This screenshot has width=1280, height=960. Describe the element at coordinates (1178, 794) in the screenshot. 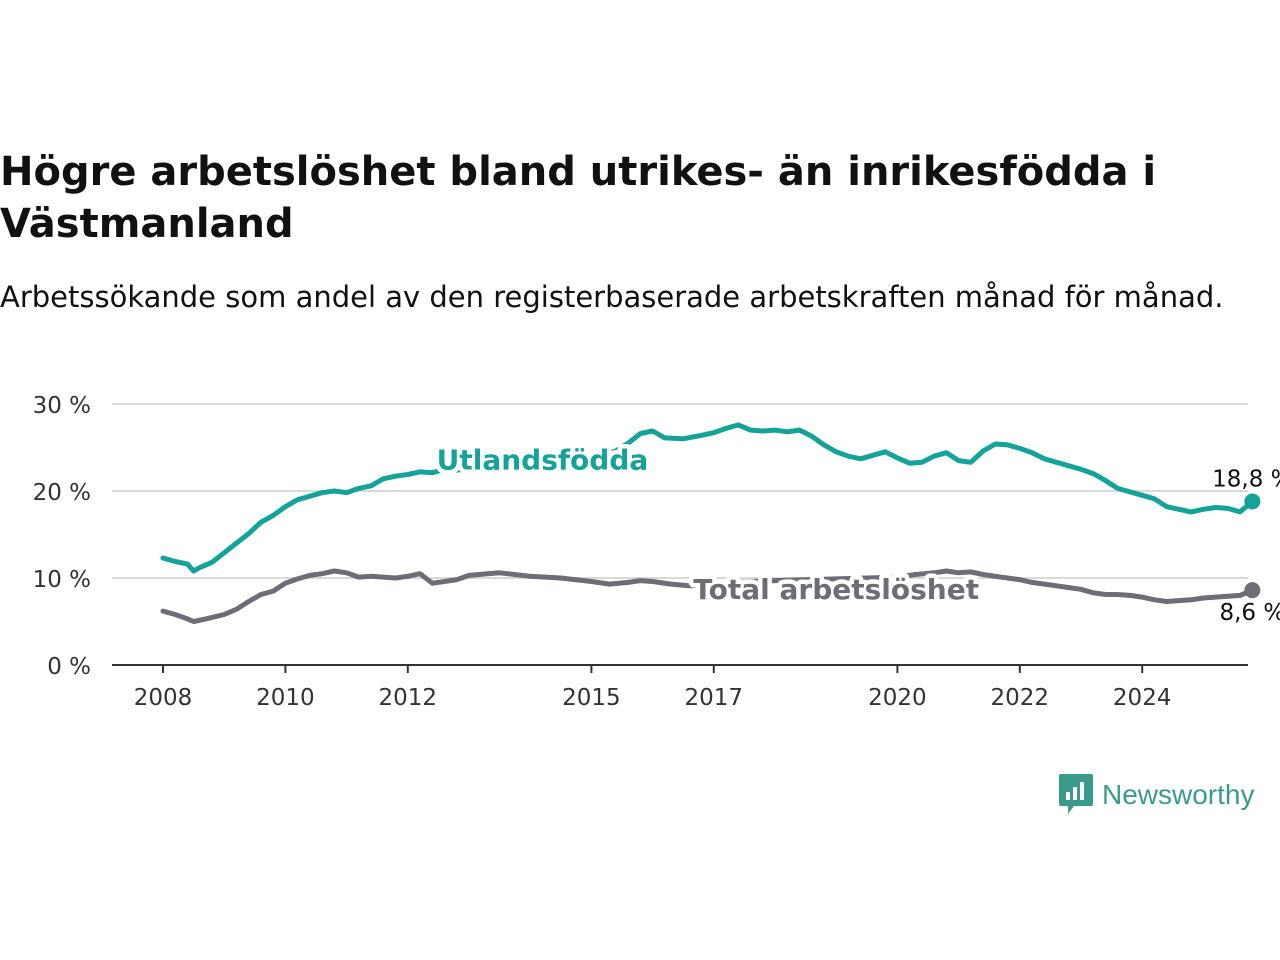

I see `brand-name: Newsworthy` at that location.